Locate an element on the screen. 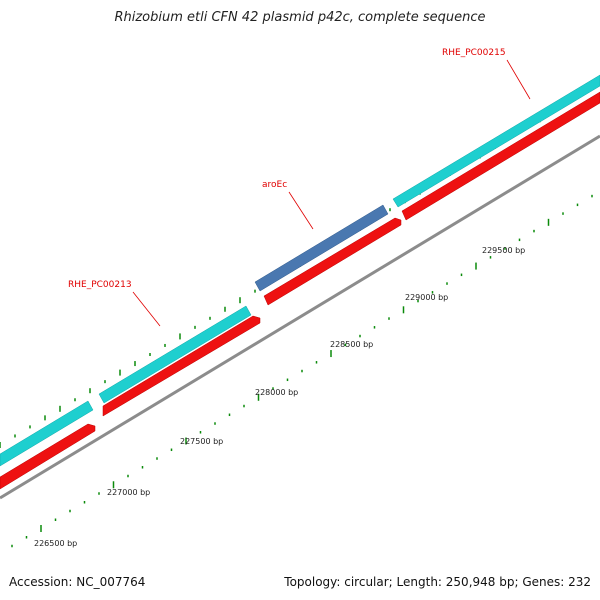  scale-label: 228000 bp is located at coordinates (276, 392).